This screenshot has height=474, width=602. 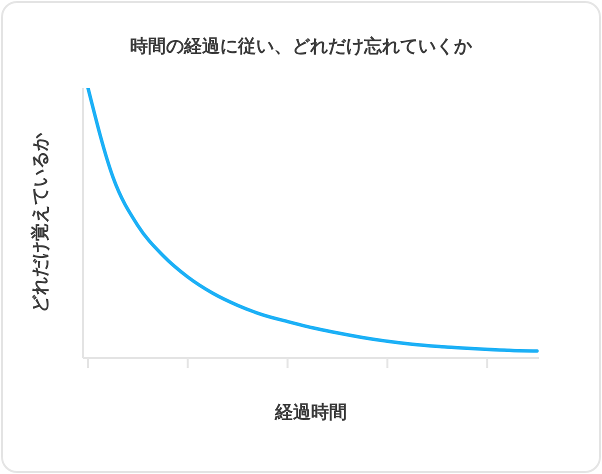 I want to click on chart-title: 時間の経過に従い、どれだけ忘れていくか, so click(x=301, y=46).